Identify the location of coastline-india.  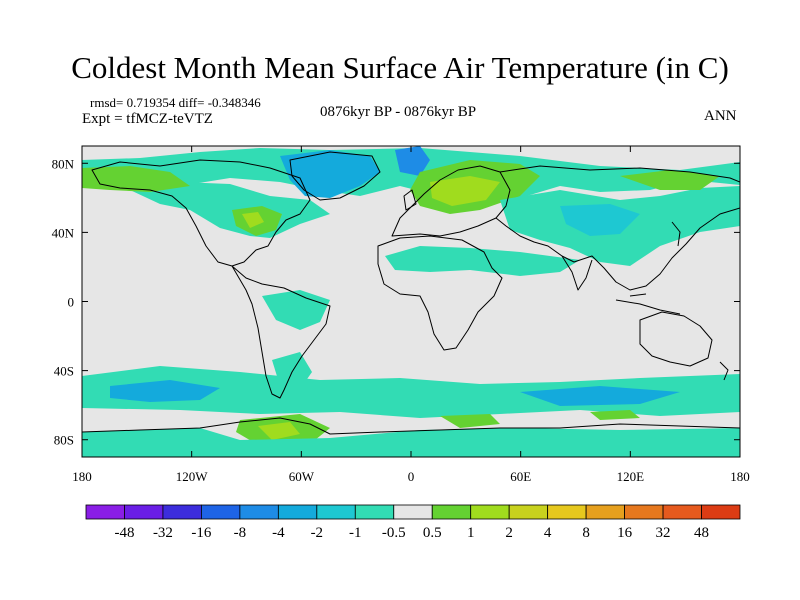
(577, 273).